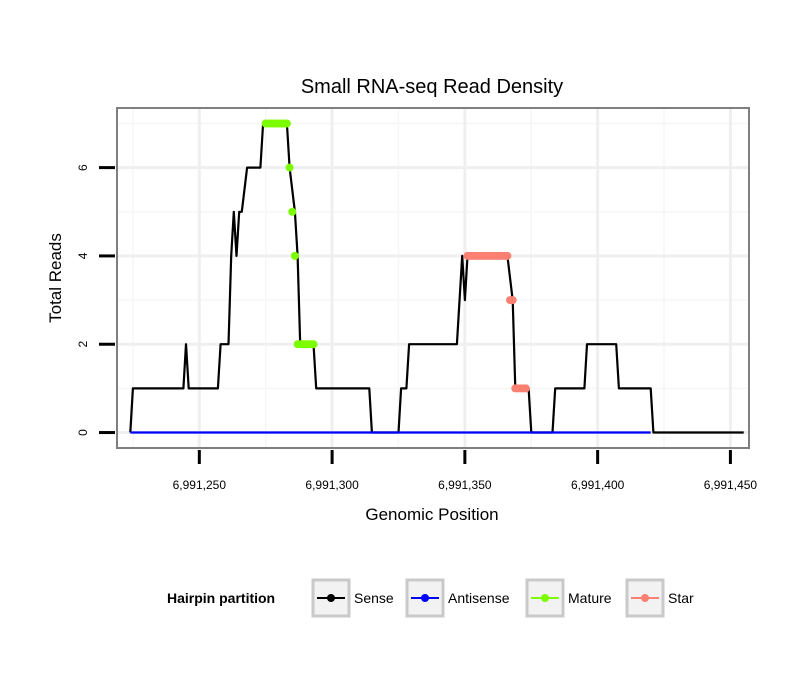  I want to click on legend-label: Antisense, so click(479, 598).